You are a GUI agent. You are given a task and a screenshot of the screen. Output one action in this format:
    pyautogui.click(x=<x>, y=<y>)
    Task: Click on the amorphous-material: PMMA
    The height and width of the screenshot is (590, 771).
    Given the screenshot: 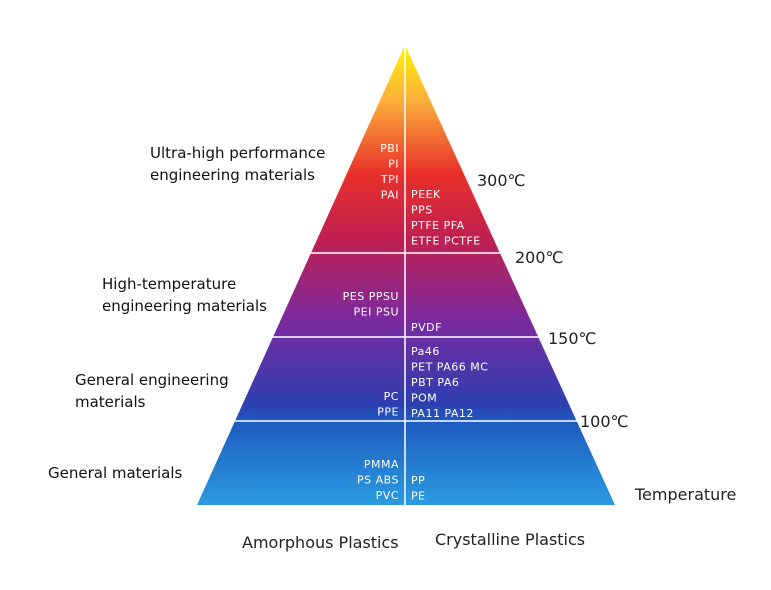 What is the action you would take?
    pyautogui.click(x=381, y=464)
    